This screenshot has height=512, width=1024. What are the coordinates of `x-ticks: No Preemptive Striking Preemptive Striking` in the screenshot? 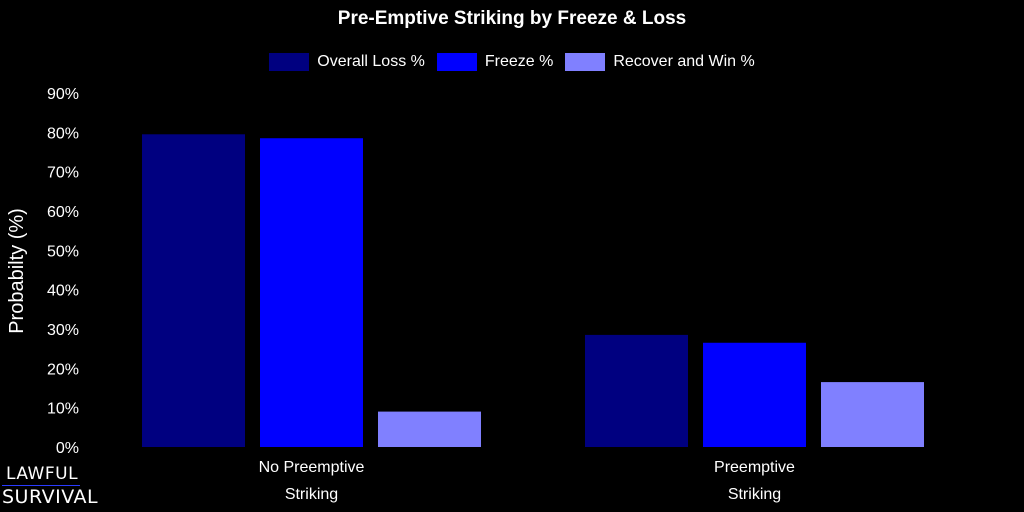 It's located at (527, 481).